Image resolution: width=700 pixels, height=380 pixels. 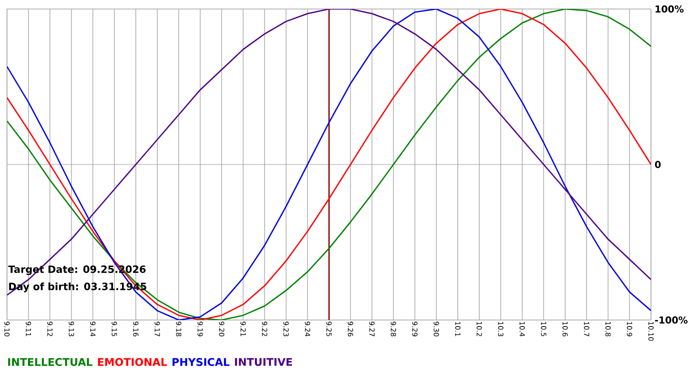 What do you see at coordinates (657, 164) in the screenshot?
I see `y-tick-label: 0` at bounding box center [657, 164].